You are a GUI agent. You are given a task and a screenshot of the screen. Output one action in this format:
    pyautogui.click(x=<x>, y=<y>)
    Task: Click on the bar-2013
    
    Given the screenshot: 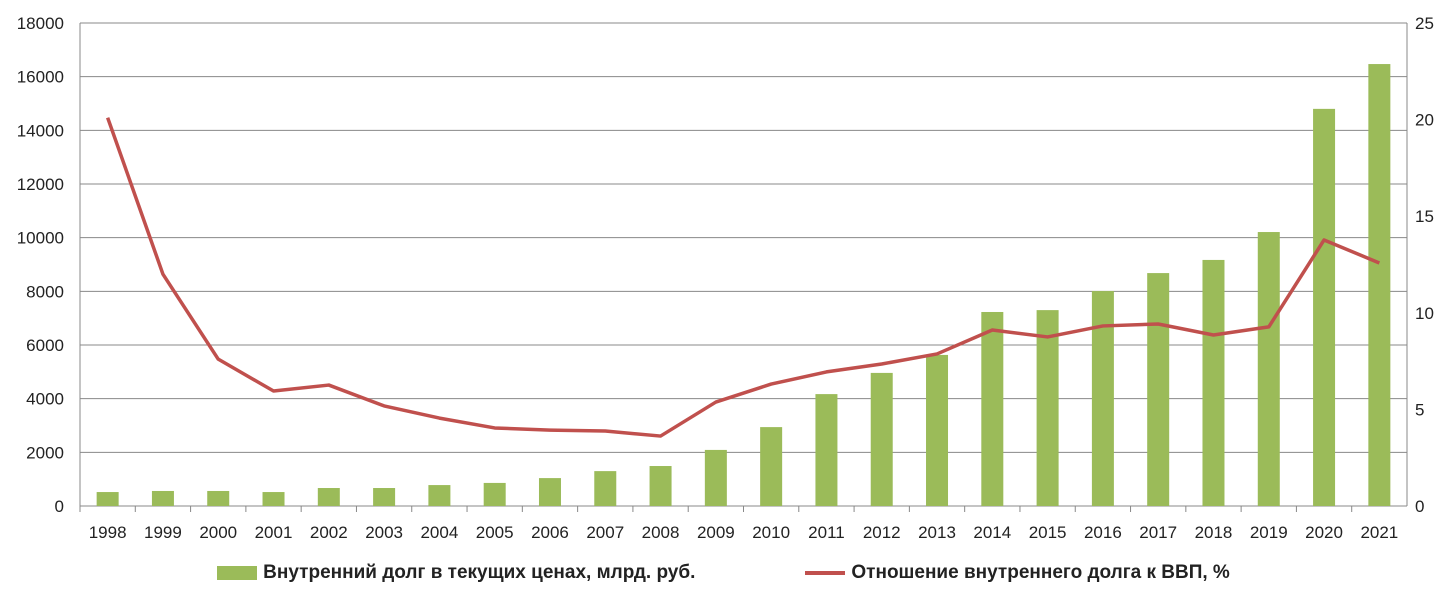 What is the action you would take?
    pyautogui.click(x=937, y=430)
    